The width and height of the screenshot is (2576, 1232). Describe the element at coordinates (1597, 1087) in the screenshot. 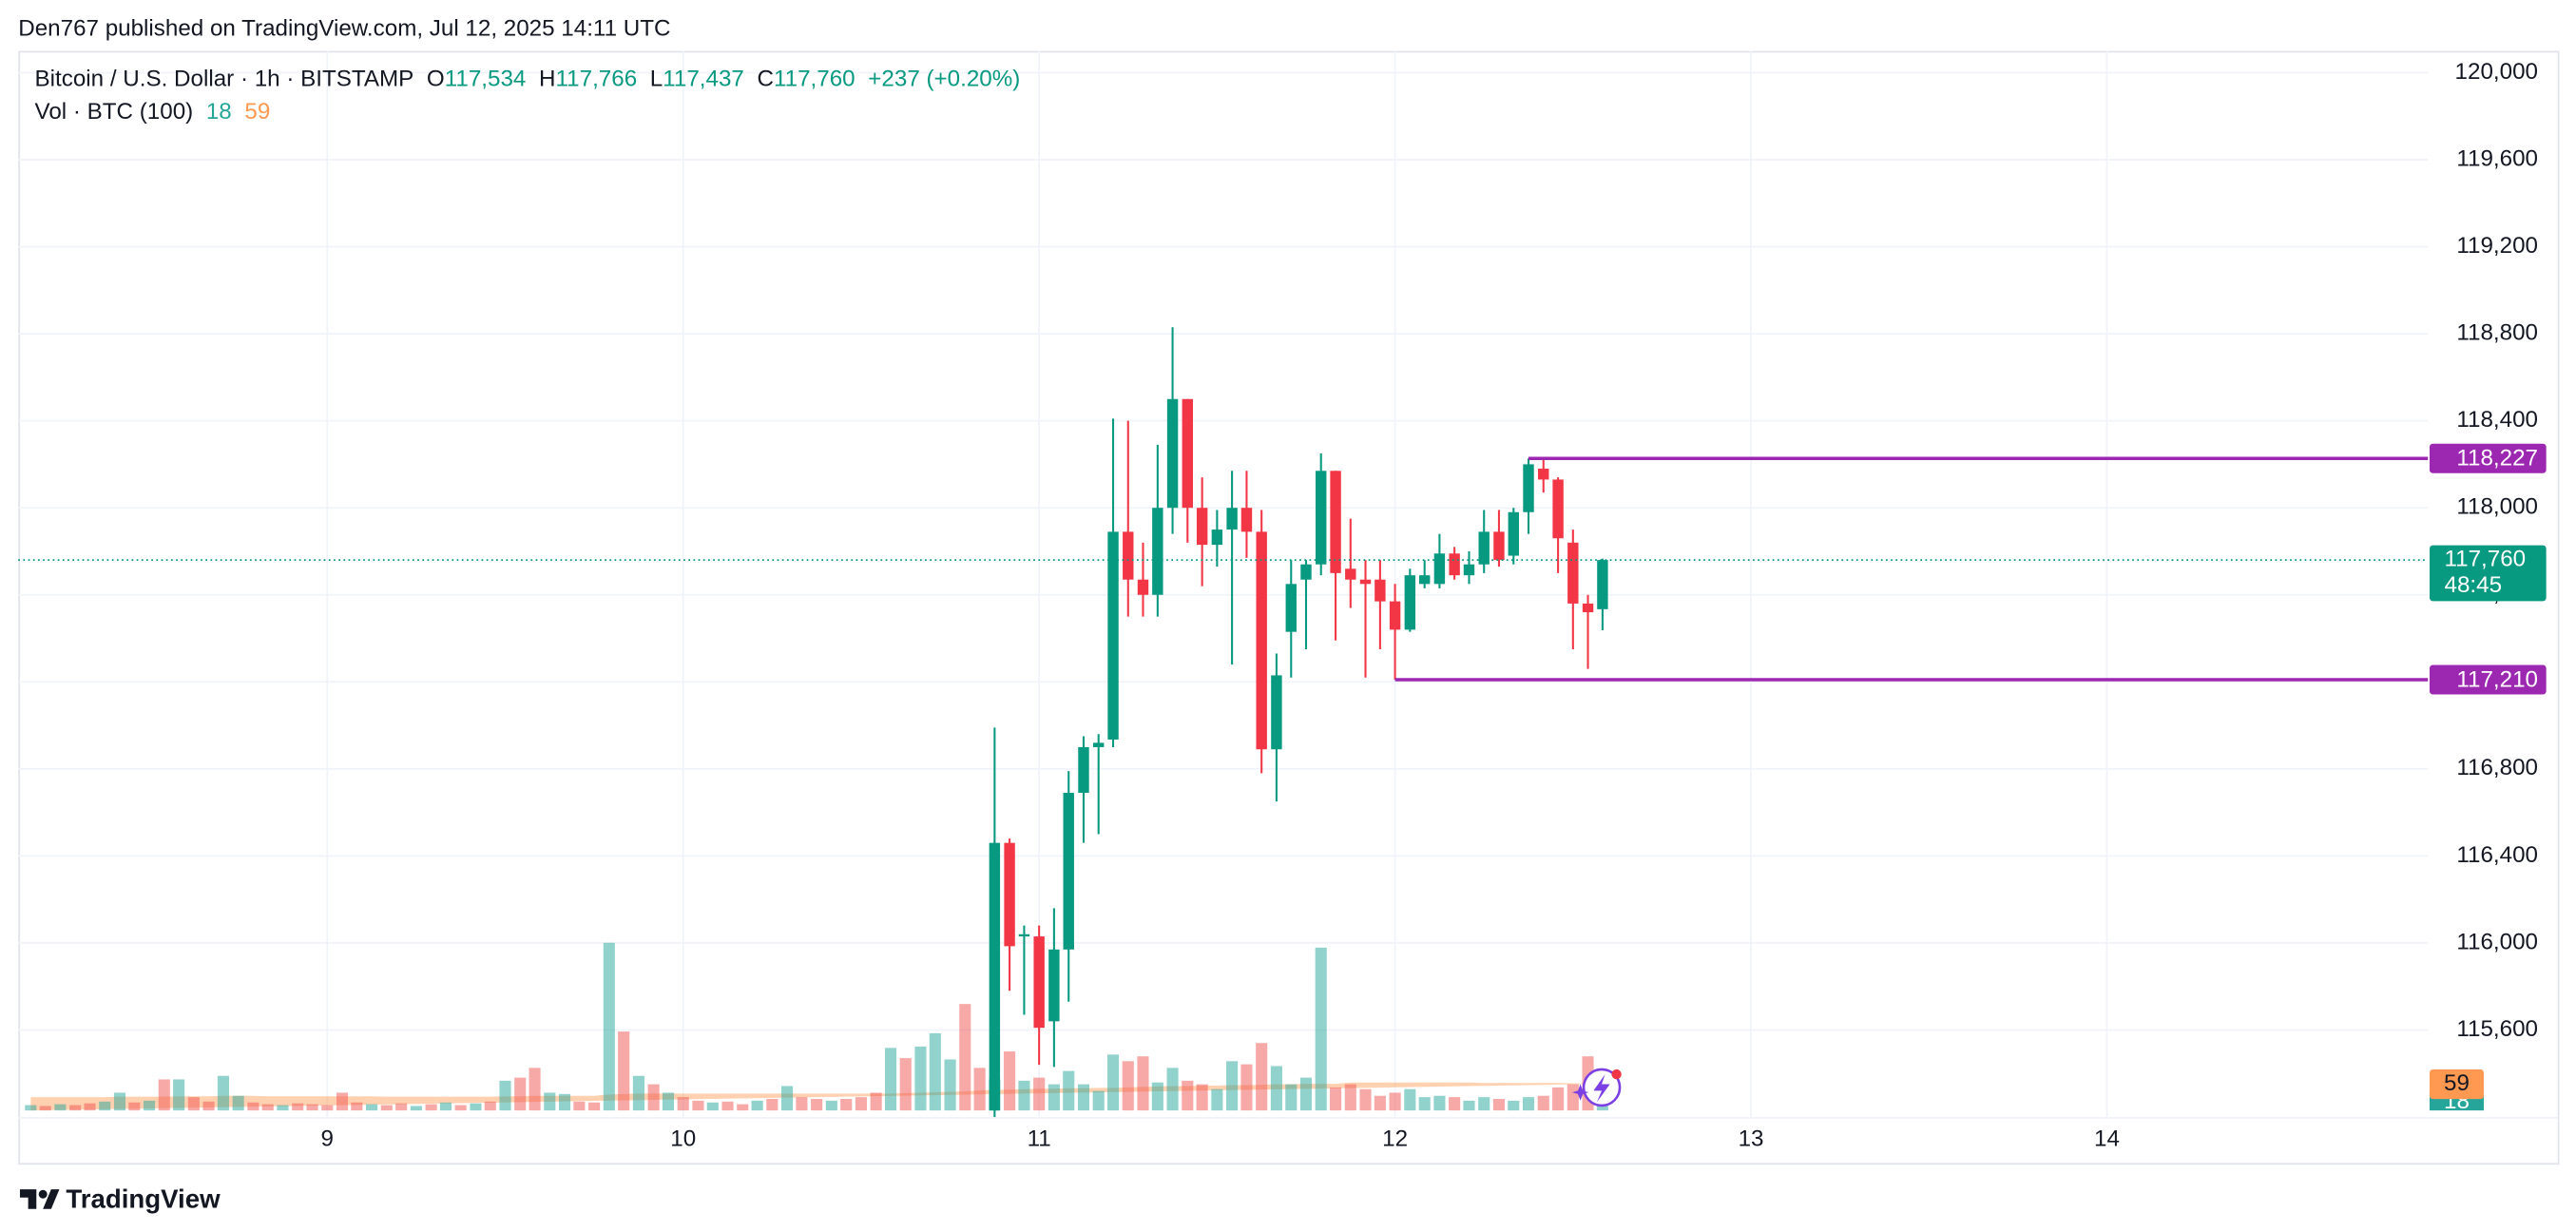

I see `assistant-icon` at that location.